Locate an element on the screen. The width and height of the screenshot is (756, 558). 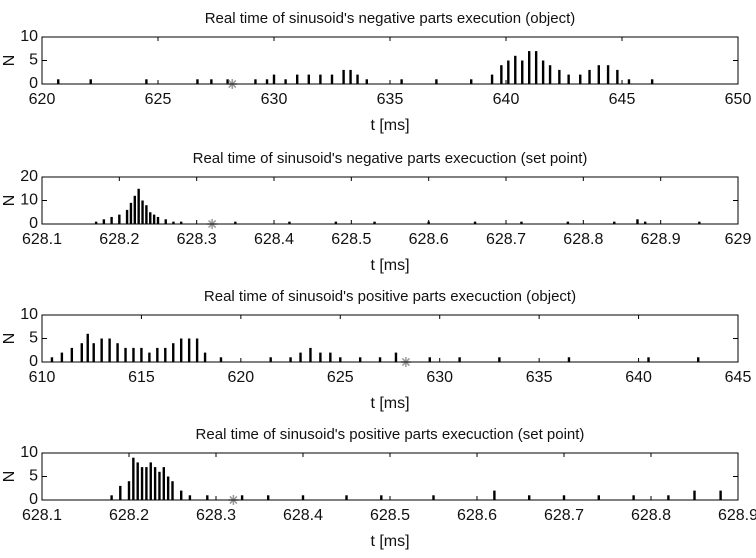
x-tick-label: 629 is located at coordinates (738, 239).